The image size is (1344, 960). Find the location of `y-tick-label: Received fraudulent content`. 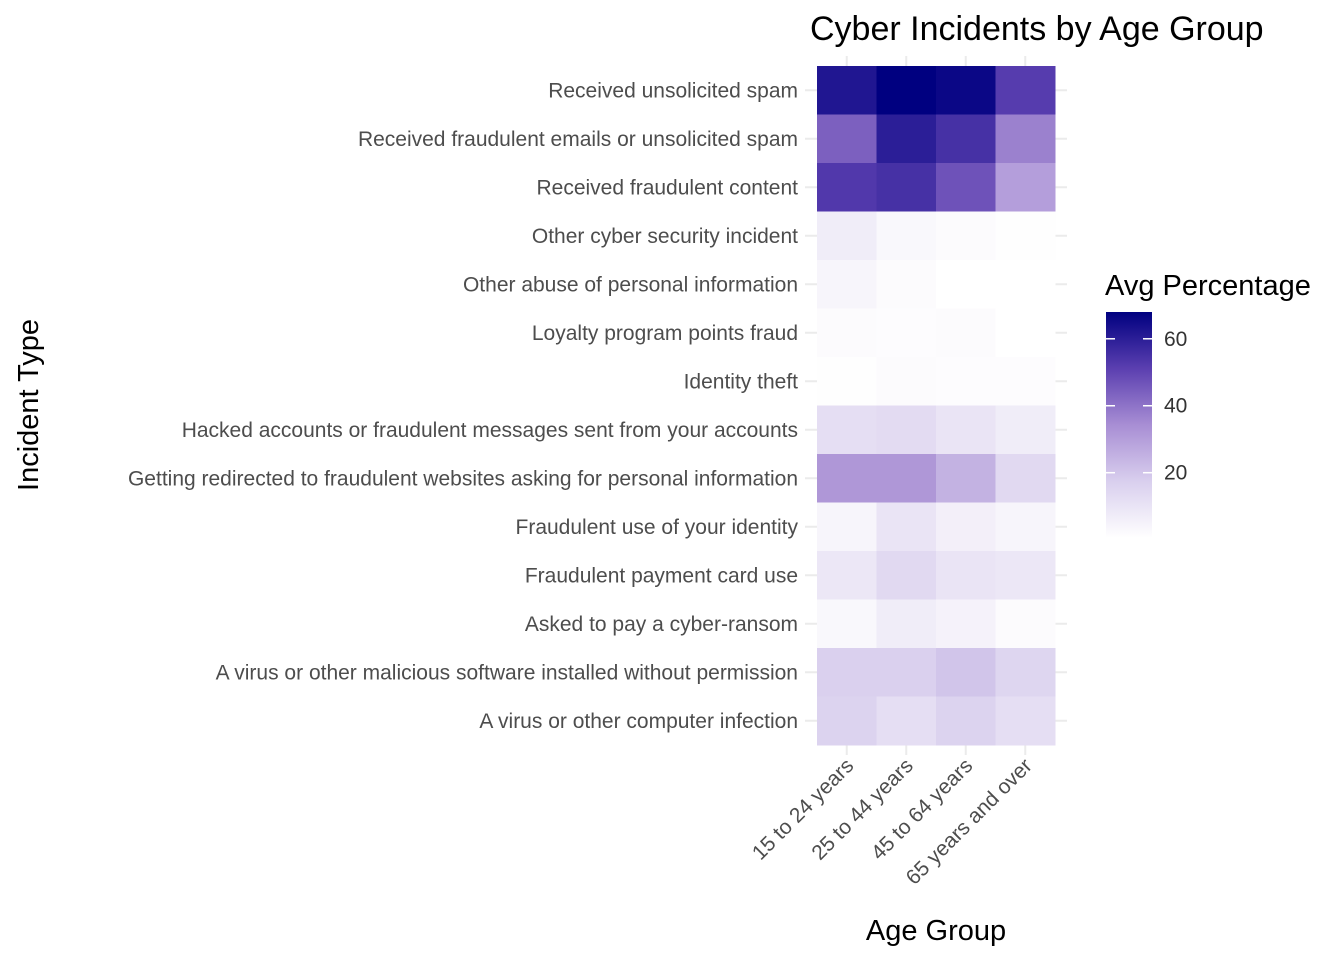

y-tick-label: Received fraudulent content is located at coordinates (667, 187).